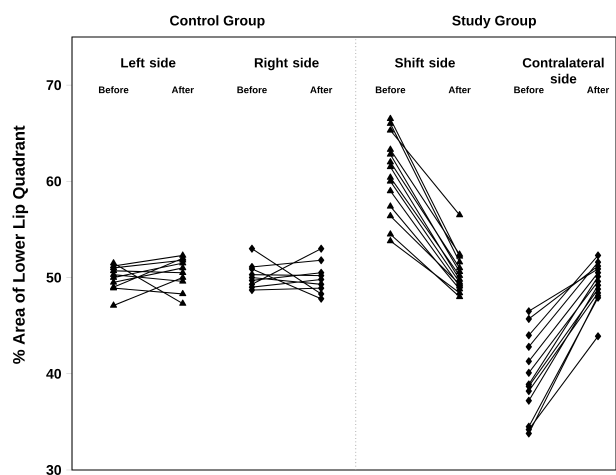 This screenshot has width=616, height=475. Describe the element at coordinates (54, 373) in the screenshot. I see `y-tick-label: 40` at that location.